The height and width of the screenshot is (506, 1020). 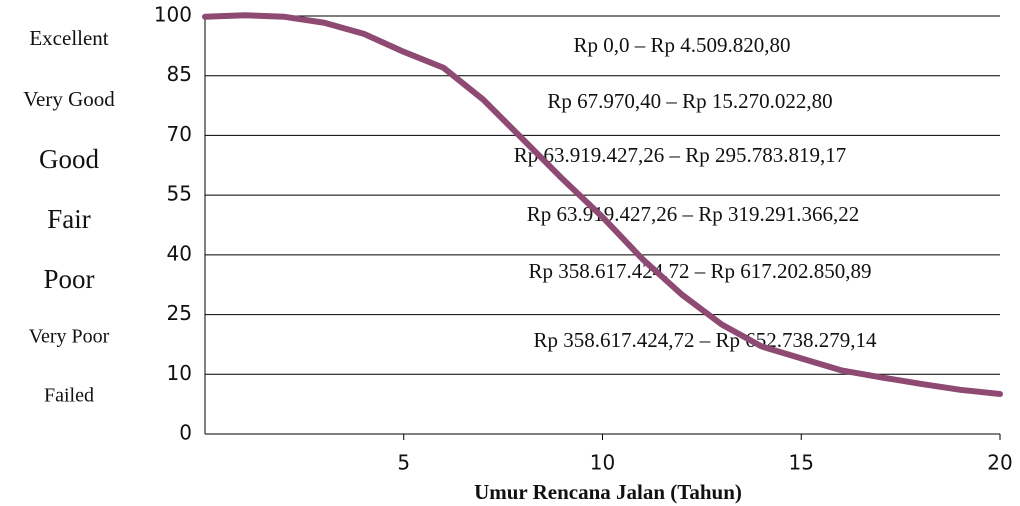 What do you see at coordinates (69, 337) in the screenshot?
I see `condition-label: Very Poor` at bounding box center [69, 337].